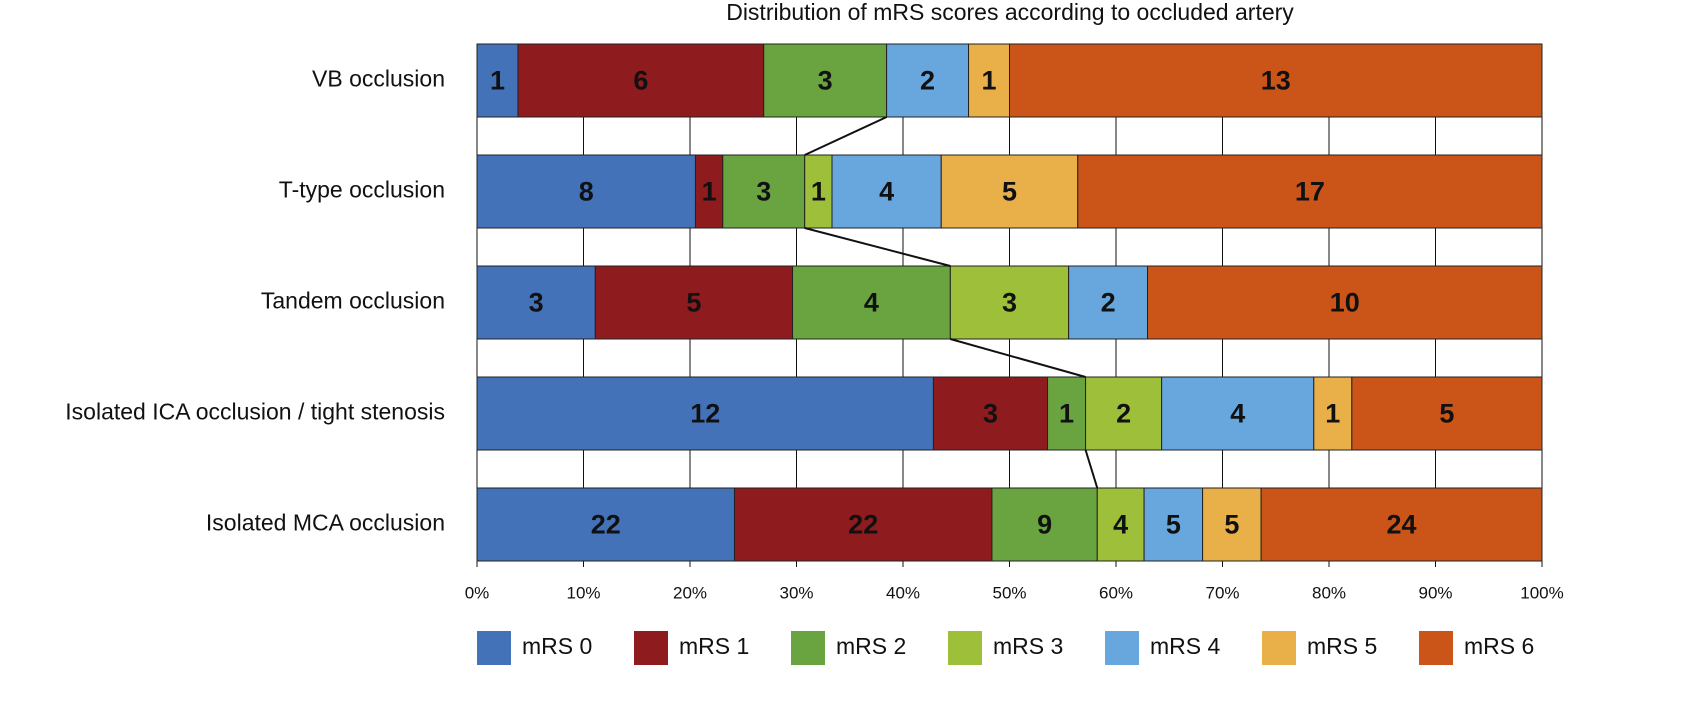 This screenshot has height=714, width=1684. Describe the element at coordinates (1185, 646) in the screenshot. I see `legend-label: mRS 4` at that location.